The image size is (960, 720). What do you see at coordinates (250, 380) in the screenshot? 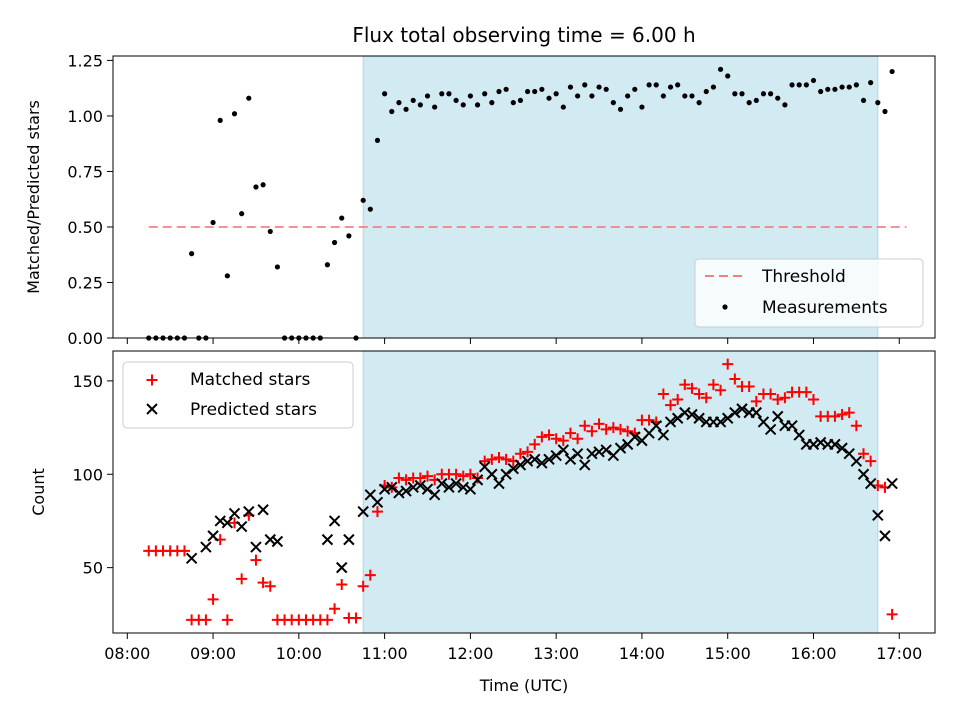
I see `legend-matched-label: Matched stars` at bounding box center [250, 380].